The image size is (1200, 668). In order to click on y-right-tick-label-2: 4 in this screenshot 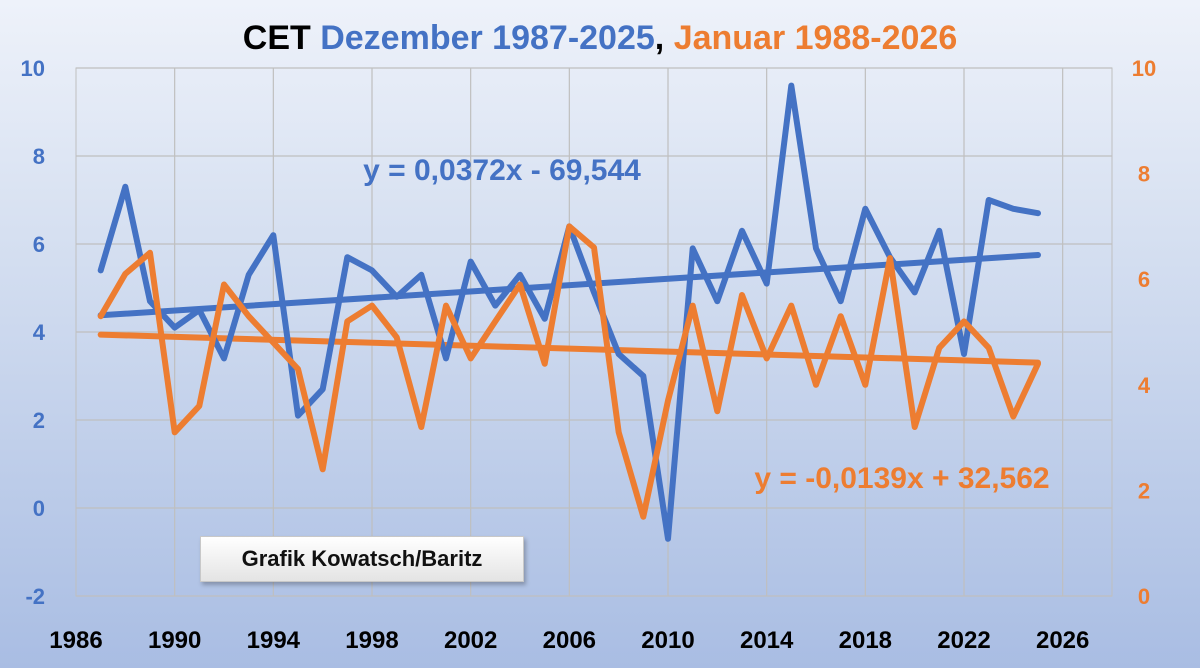, I will do `click(1144, 385)`.